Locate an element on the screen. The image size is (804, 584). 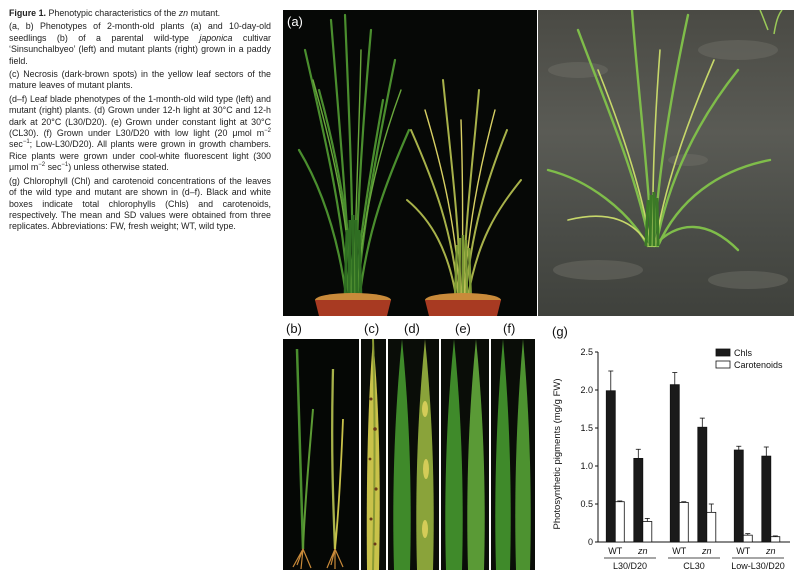
chart-legend: Chls Carotenoids is located at coordinates (749, 359).